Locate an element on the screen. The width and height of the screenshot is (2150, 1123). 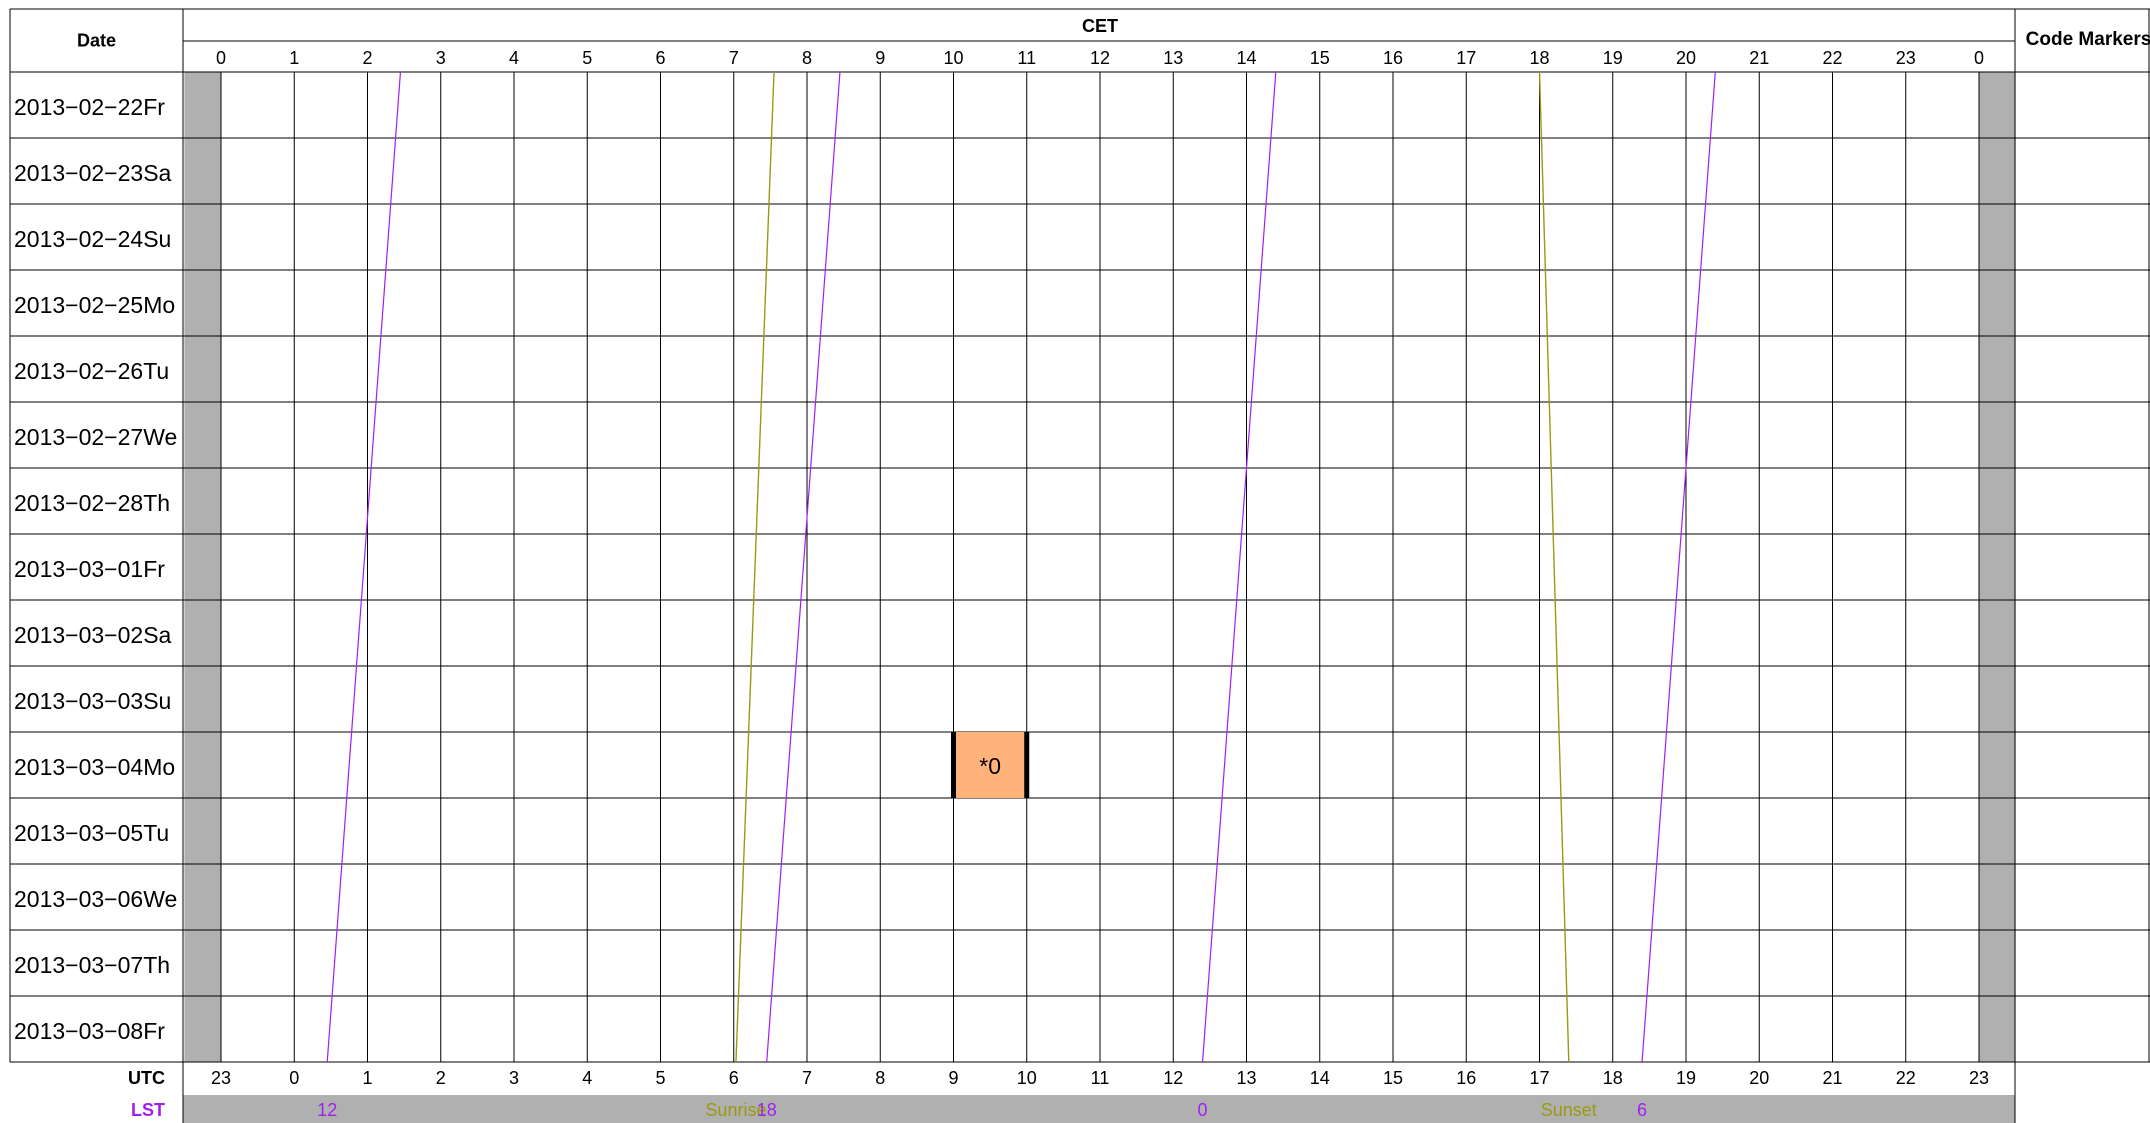
event-label: *0 is located at coordinates (990, 766).